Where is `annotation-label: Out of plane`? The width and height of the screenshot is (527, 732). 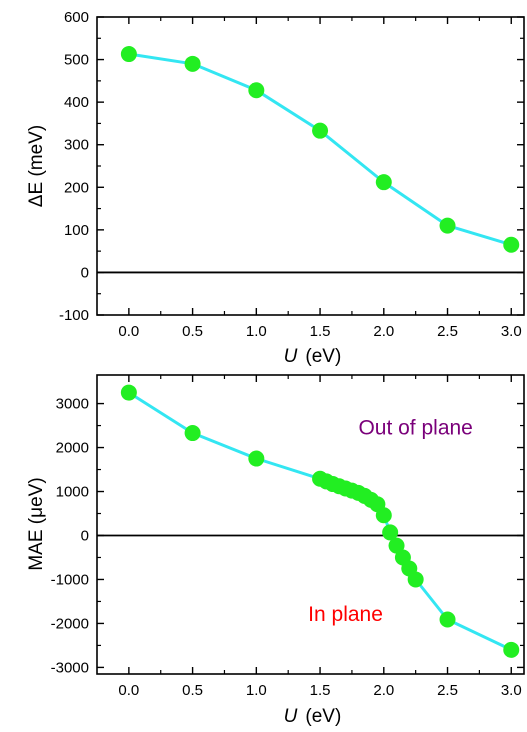
annotation-label: Out of plane is located at coordinates (415, 427).